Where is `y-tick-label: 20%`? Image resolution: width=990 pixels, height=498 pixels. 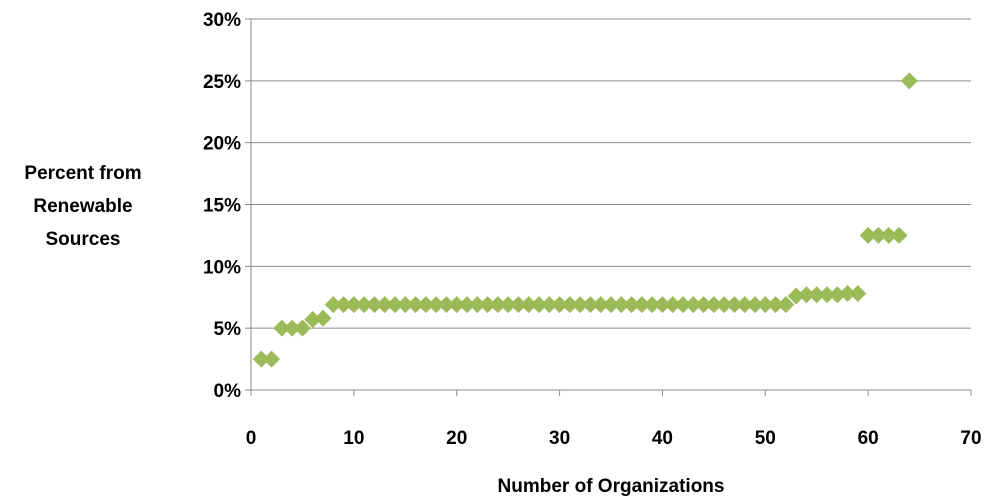
y-tick-label: 20% is located at coordinates (222, 144).